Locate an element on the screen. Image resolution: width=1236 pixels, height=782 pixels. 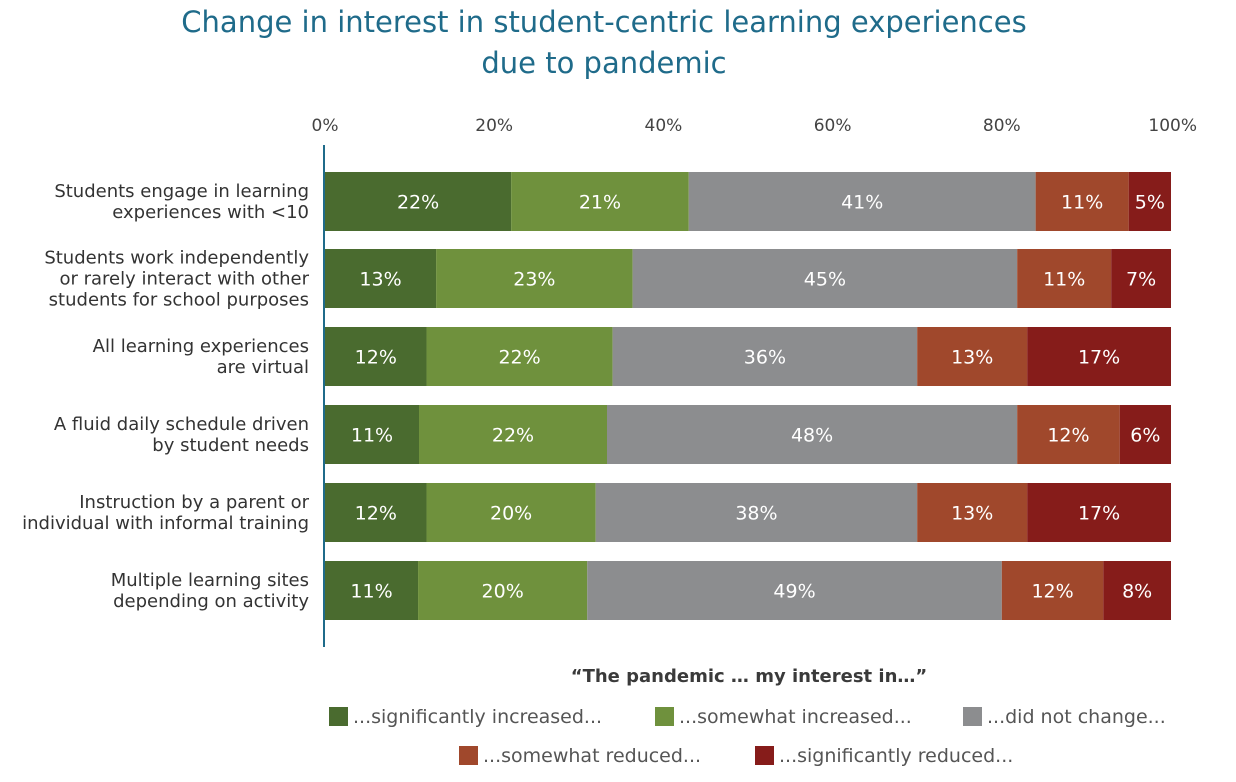
bar-data-label: 36% is located at coordinates (765, 358).